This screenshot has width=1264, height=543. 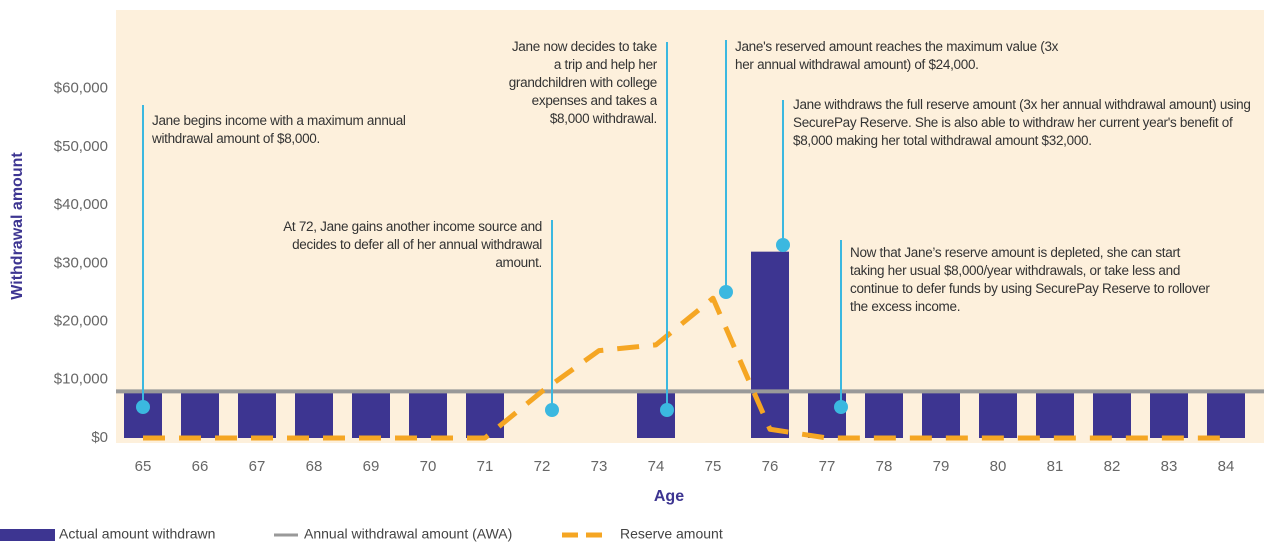 What do you see at coordinates (81, 204) in the screenshot?
I see `y-tick-label: $40,000` at bounding box center [81, 204].